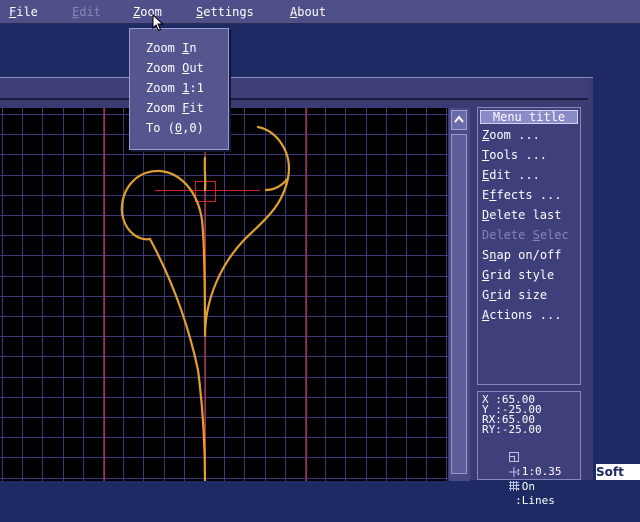 This screenshot has width=640, height=522. I want to click on side-item-snap: Snap on/off, so click(522, 255).